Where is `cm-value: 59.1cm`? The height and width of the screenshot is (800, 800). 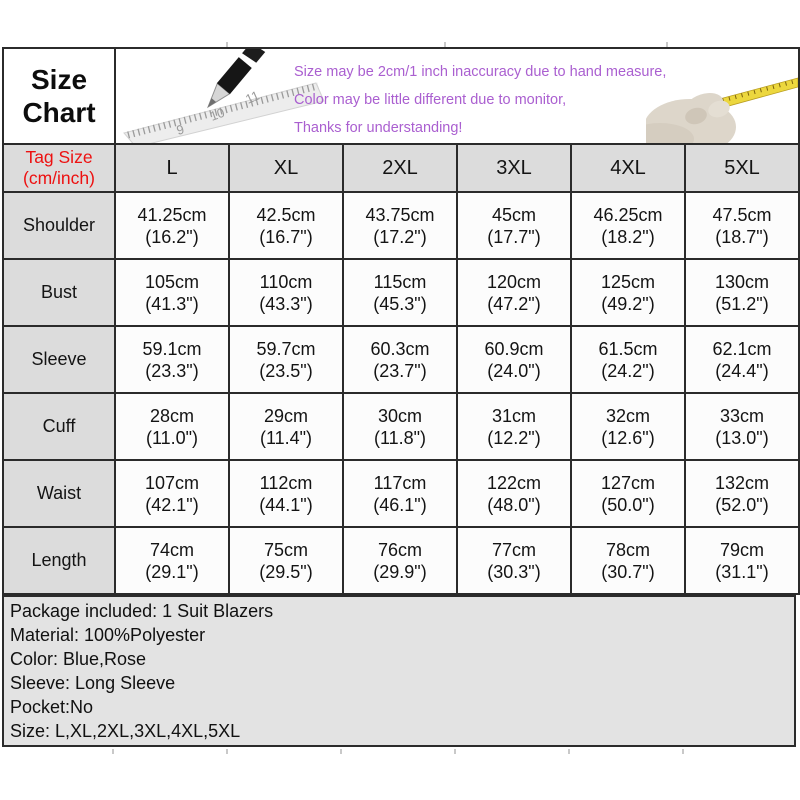
cm-value: 59.1cm is located at coordinates (172, 348).